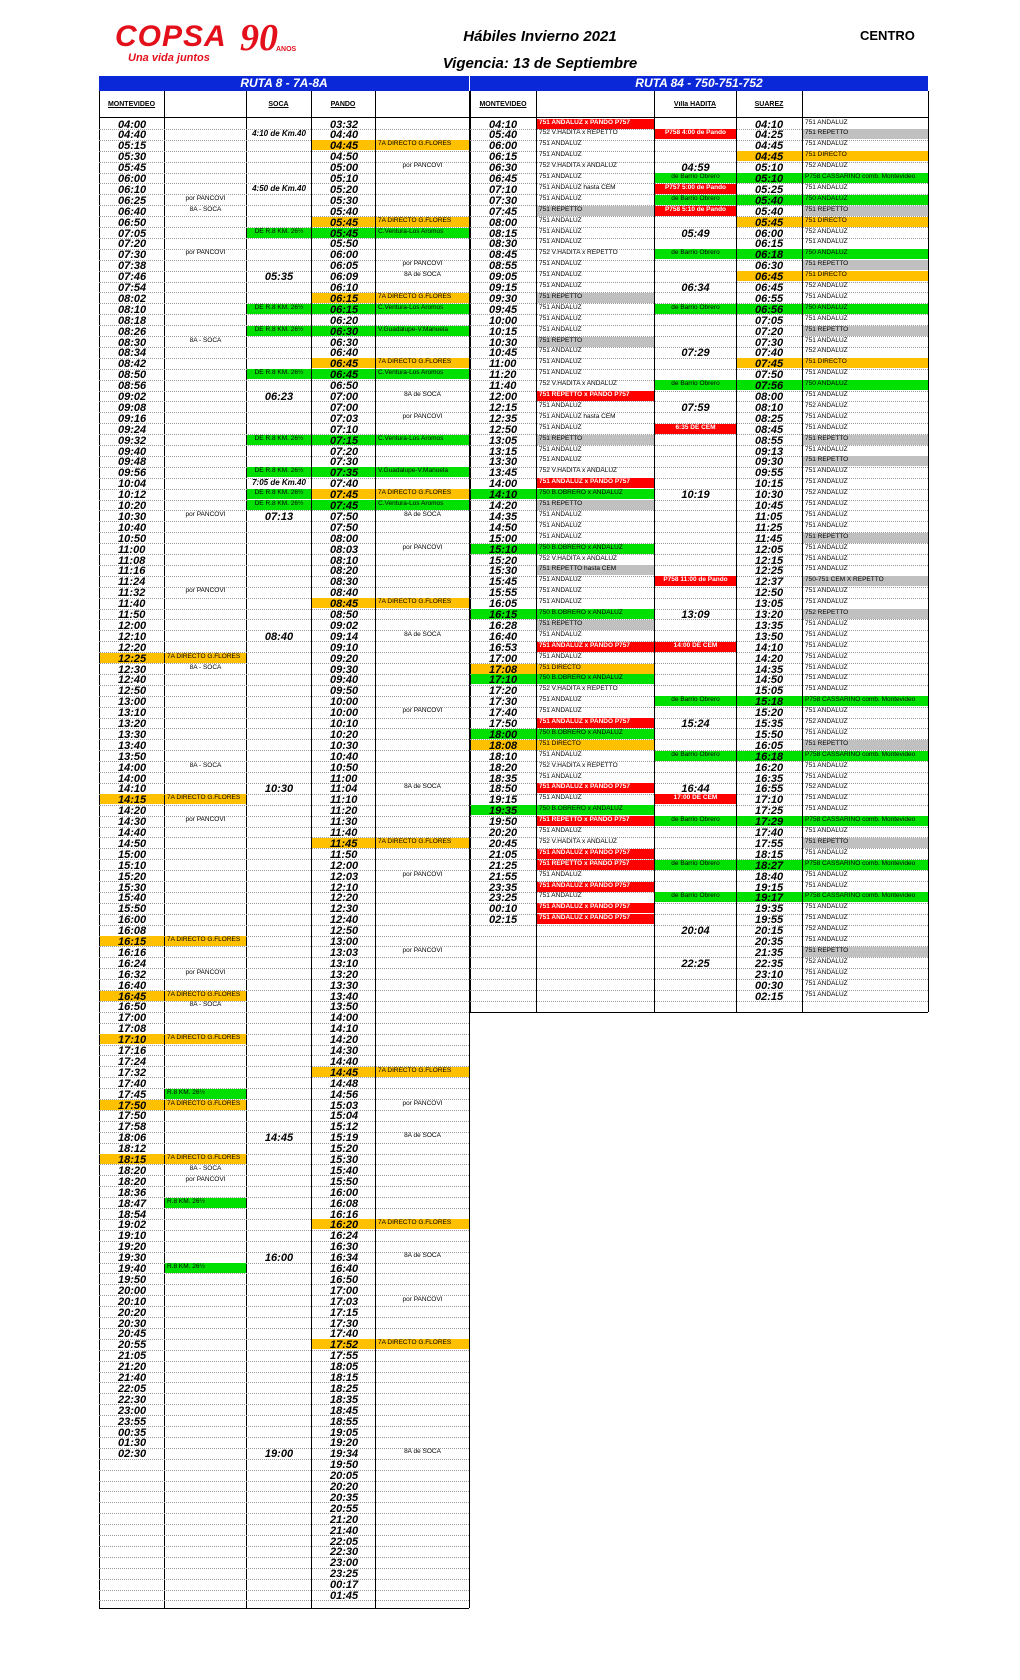  Describe the element at coordinates (769, 690) in the screenshot. I see `departure-time: 15:05` at that location.